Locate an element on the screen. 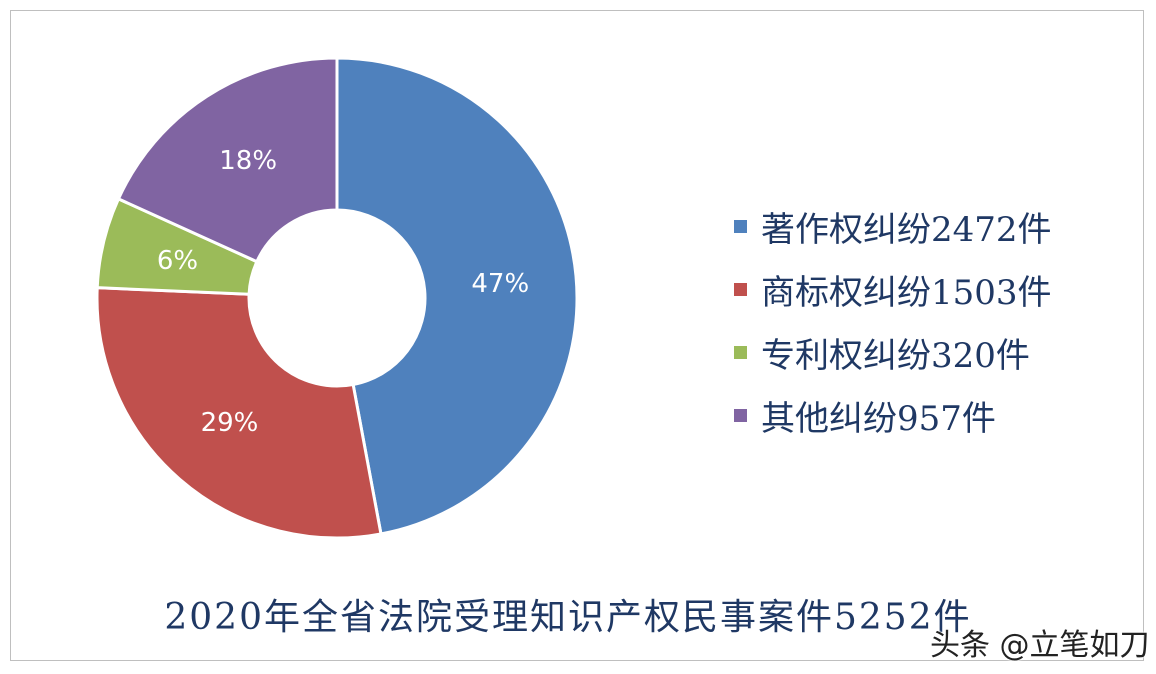 The image size is (1156, 674). data-label: 6% is located at coordinates (177, 261).